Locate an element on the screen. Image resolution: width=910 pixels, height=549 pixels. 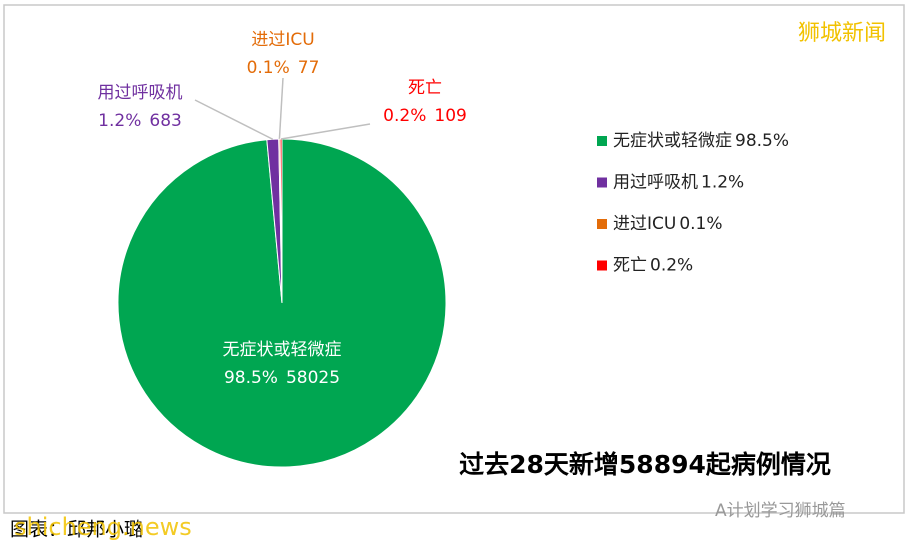
legend-percent: 98.5% is located at coordinates (762, 141).